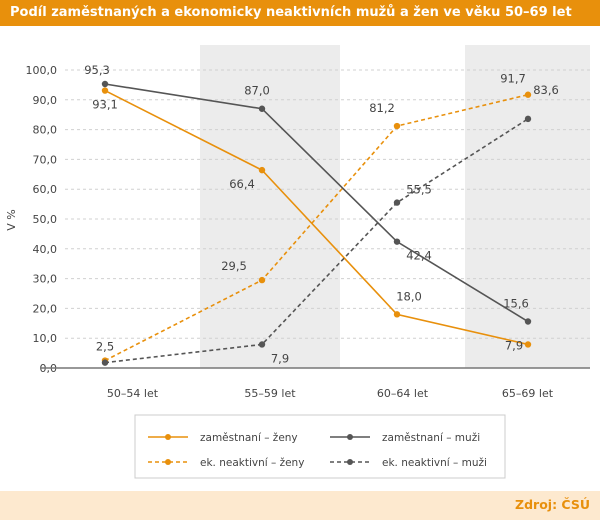  What do you see at coordinates (382, 108) in the screenshot?
I see `data-label: 81,2` at bounding box center [382, 108].